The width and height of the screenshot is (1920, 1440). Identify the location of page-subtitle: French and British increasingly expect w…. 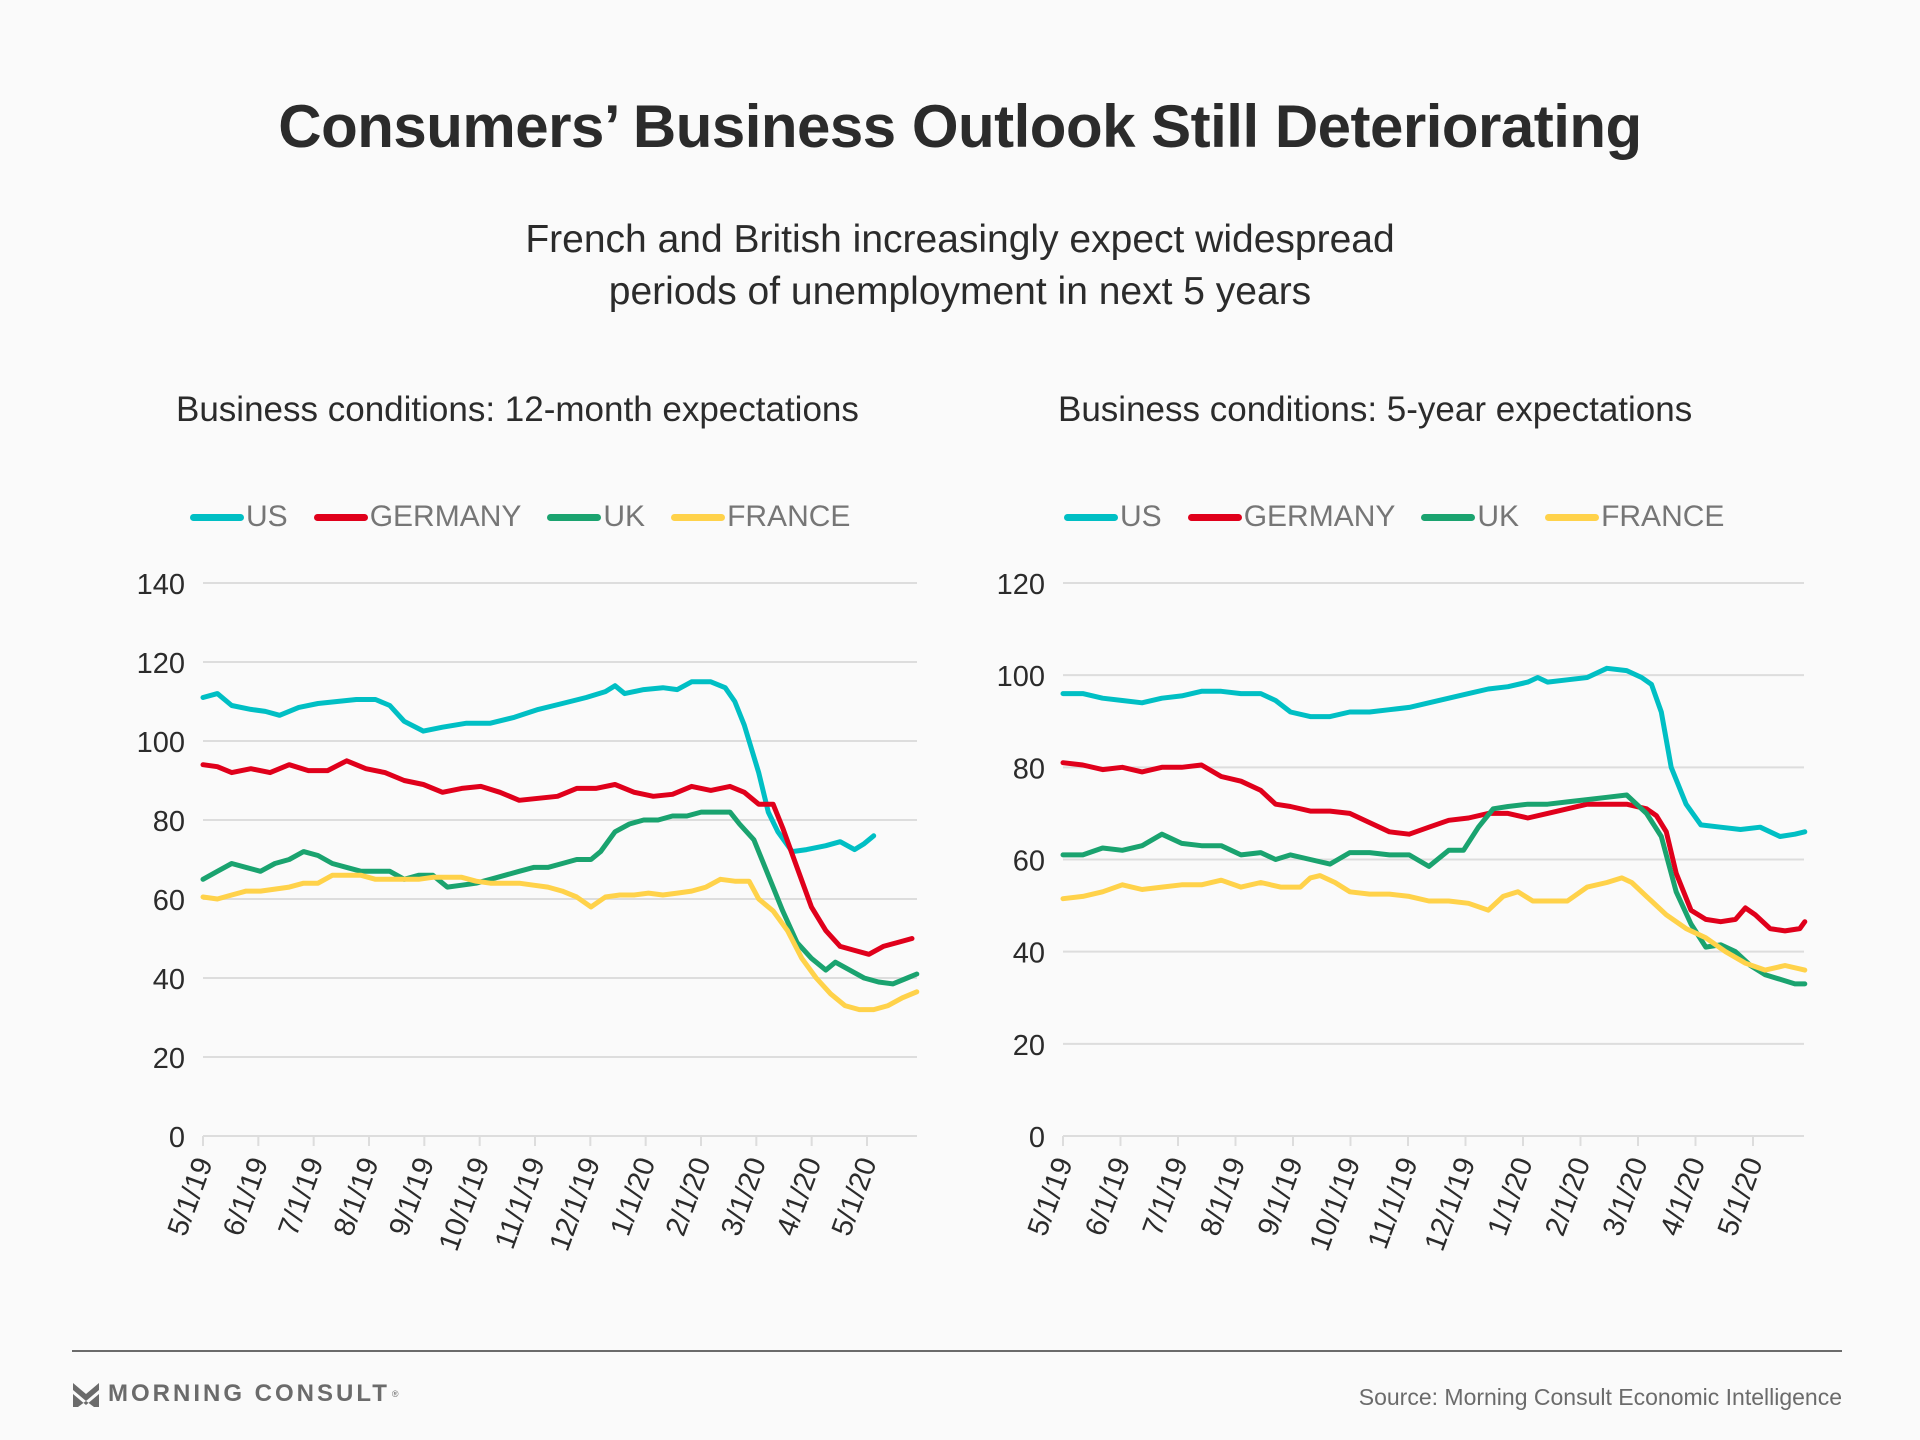
(960, 266).